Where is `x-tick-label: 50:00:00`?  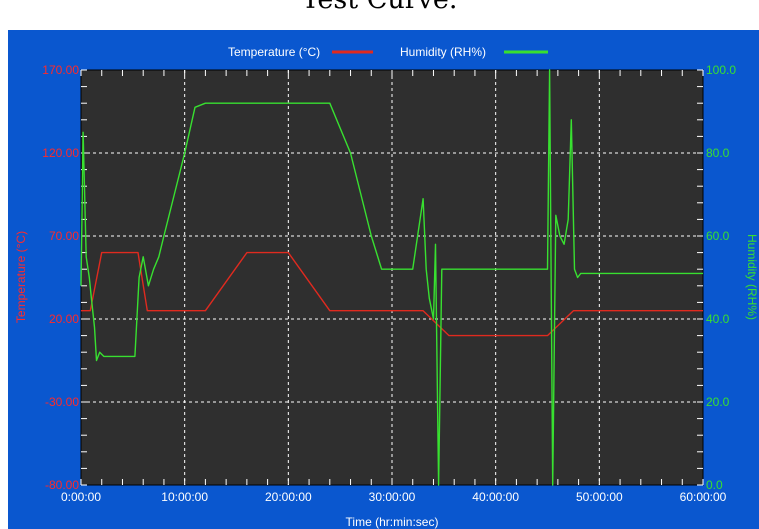
x-tick-label: 50:00:00 is located at coordinates (599, 497).